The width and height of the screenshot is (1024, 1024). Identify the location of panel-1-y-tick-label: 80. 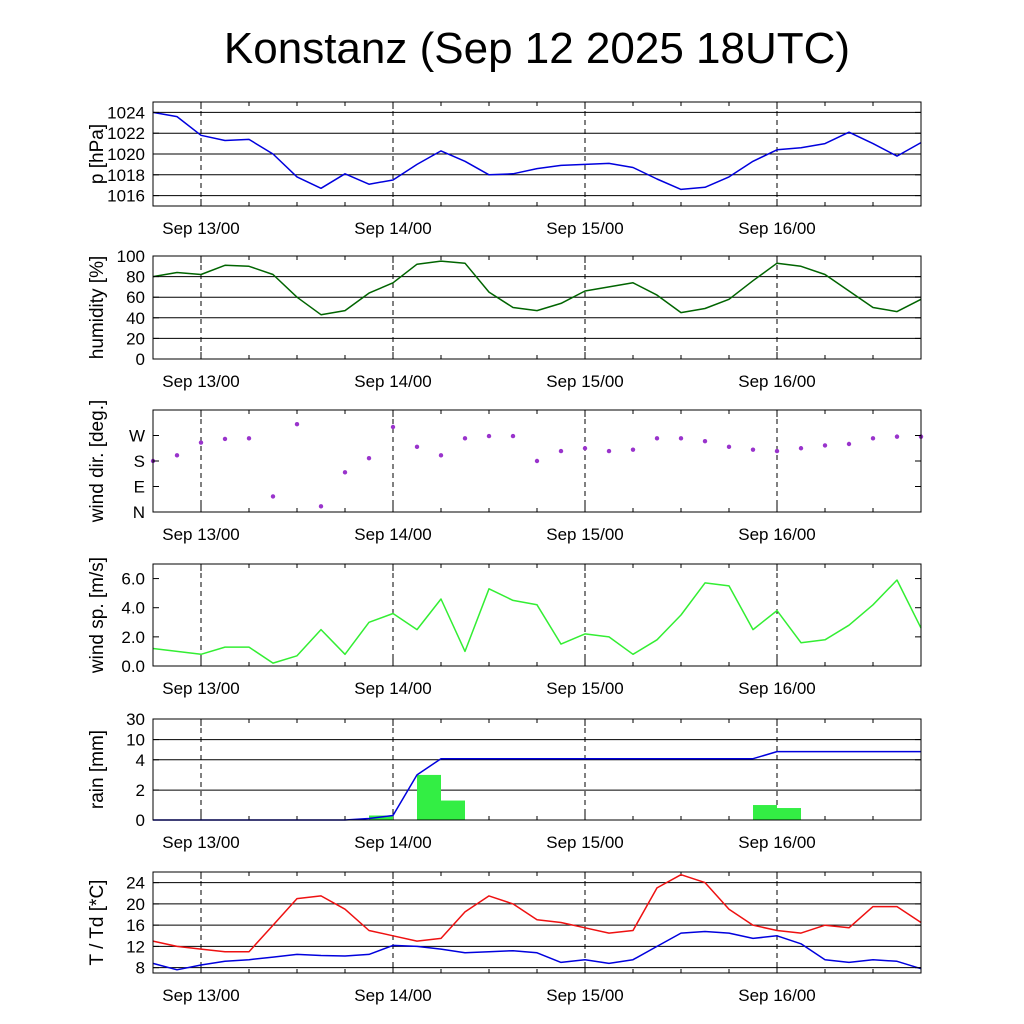
(135, 277).